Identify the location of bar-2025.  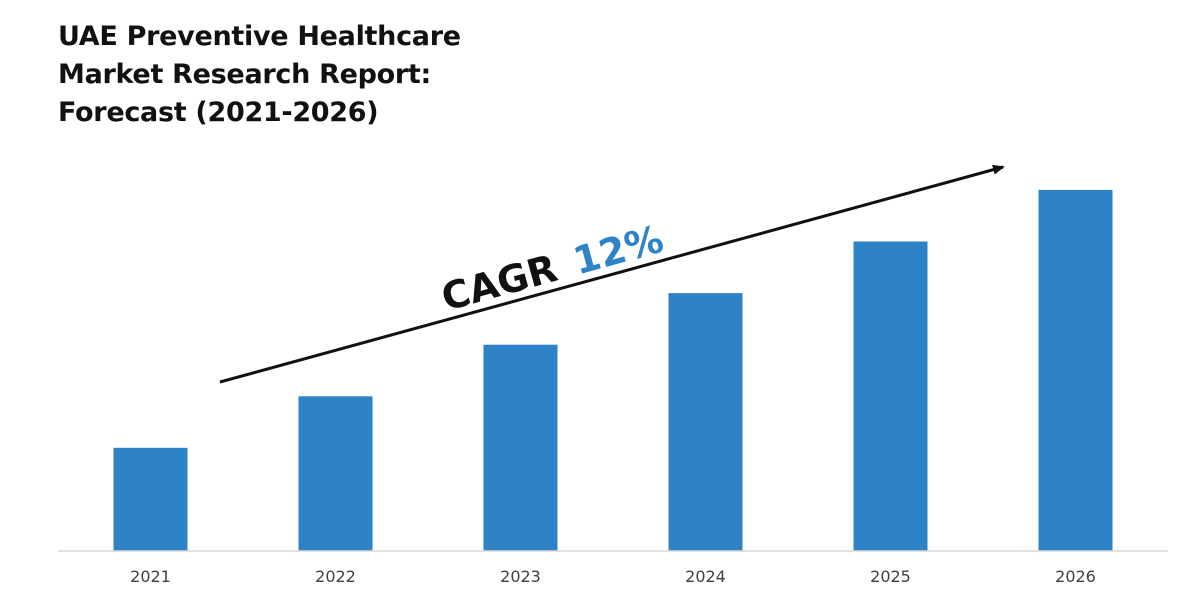
(890, 396).